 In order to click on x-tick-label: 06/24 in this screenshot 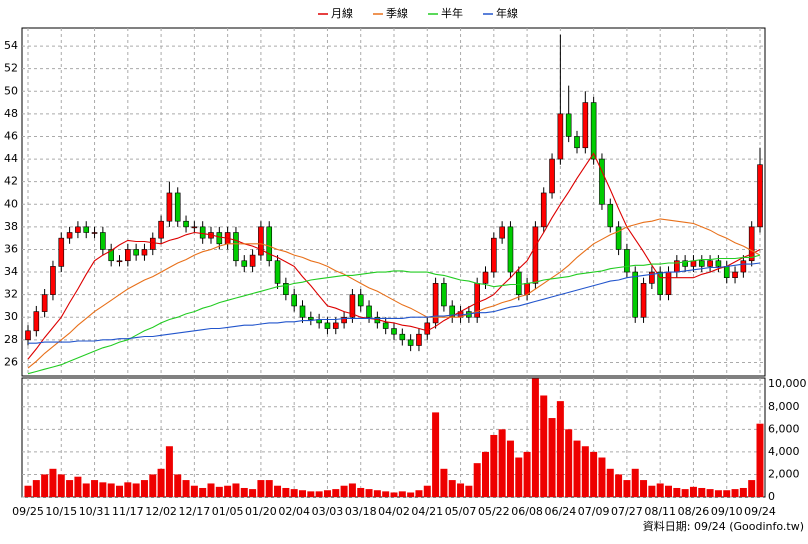, I will do `click(561, 511)`.